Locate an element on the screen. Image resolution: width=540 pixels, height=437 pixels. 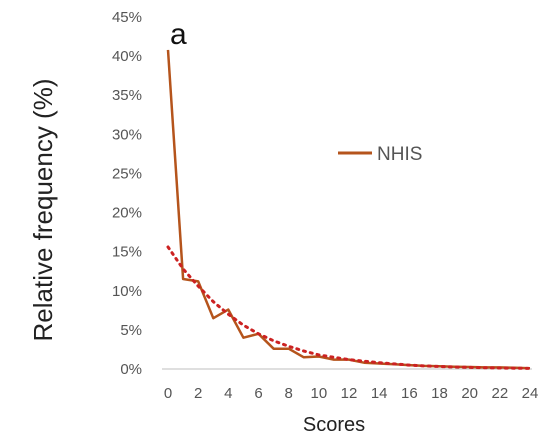
x-tick-label: 12 is located at coordinates (349, 393).